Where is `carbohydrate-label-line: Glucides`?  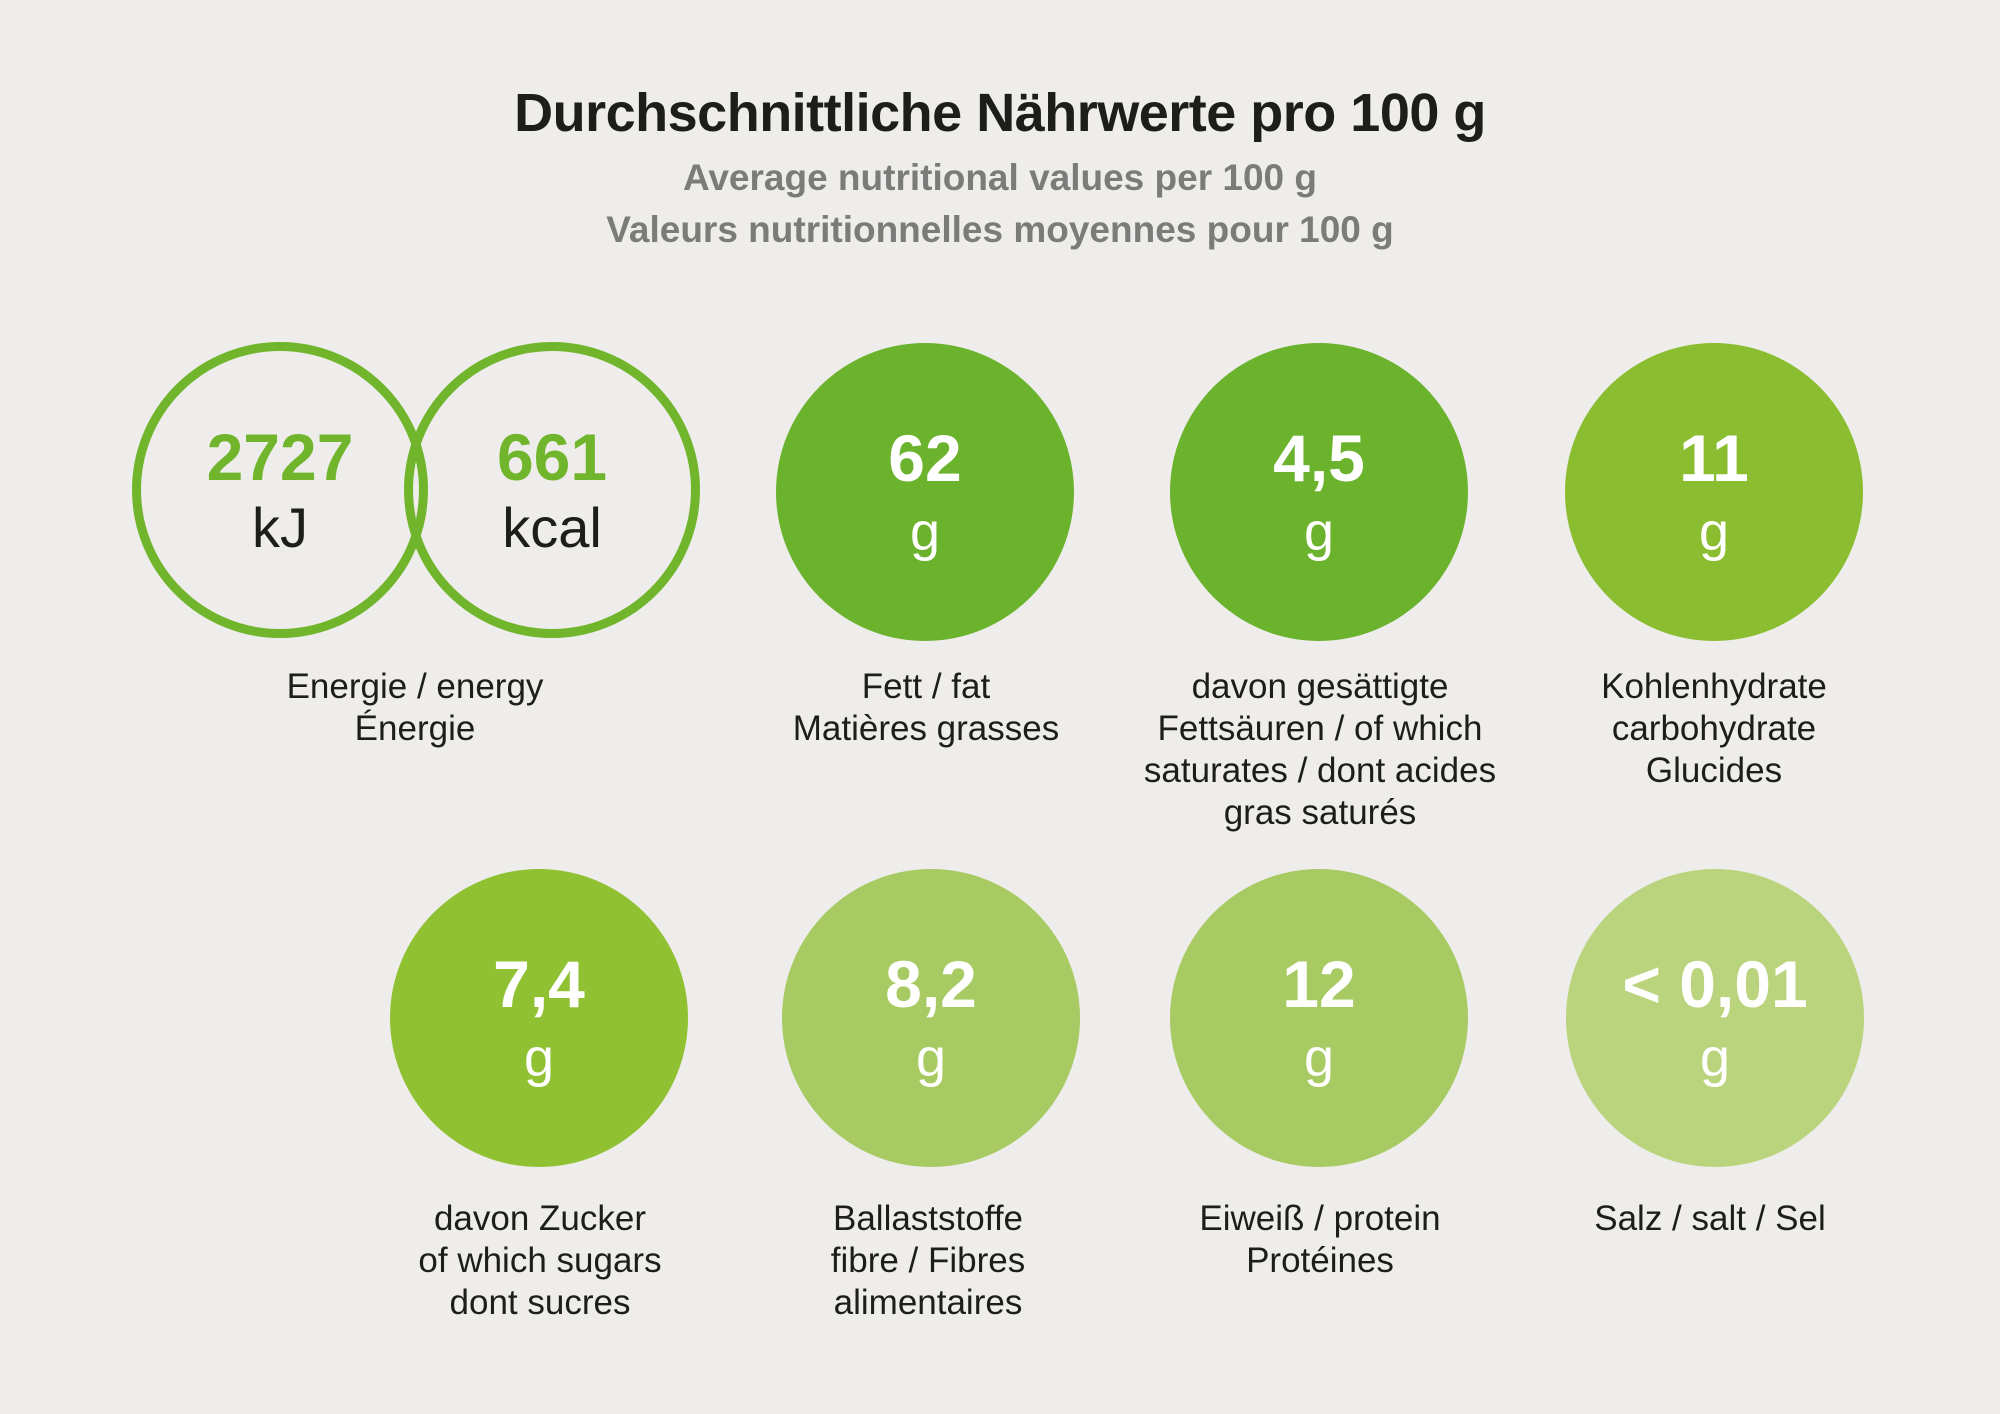
carbohydrate-label-line: Glucides is located at coordinates (1714, 770).